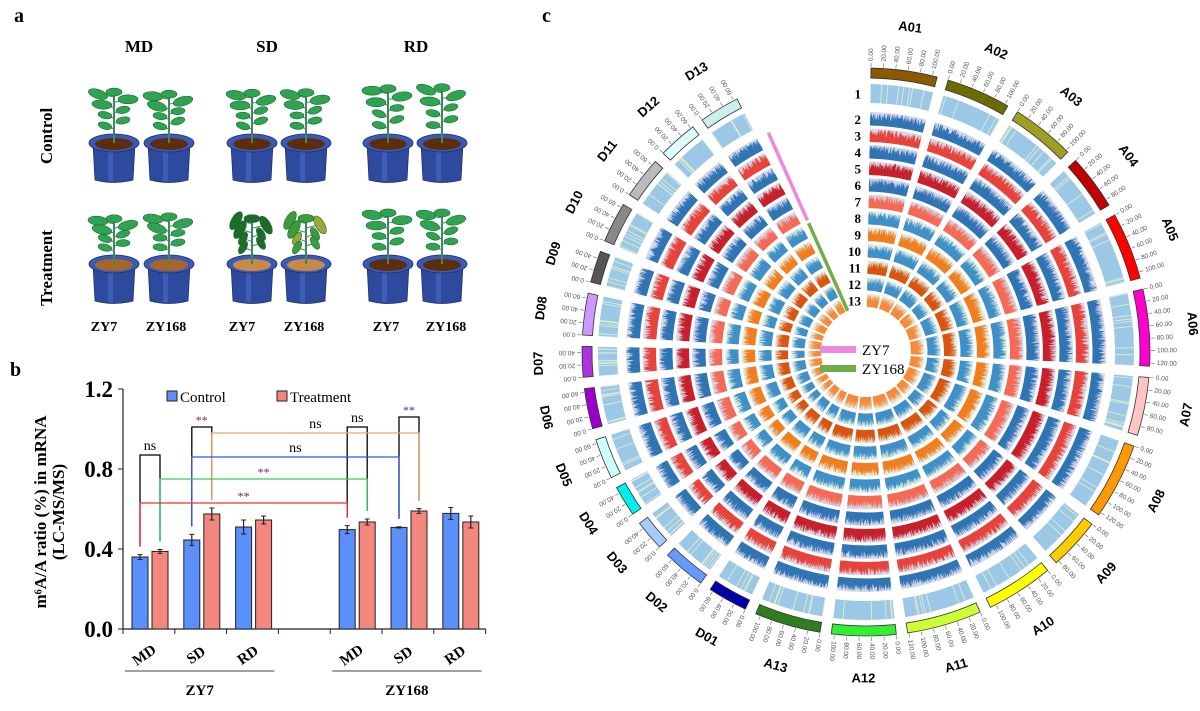 The width and height of the screenshot is (1200, 711). Describe the element at coordinates (996, 50) in the screenshot. I see `chromosome-label: A02` at that location.